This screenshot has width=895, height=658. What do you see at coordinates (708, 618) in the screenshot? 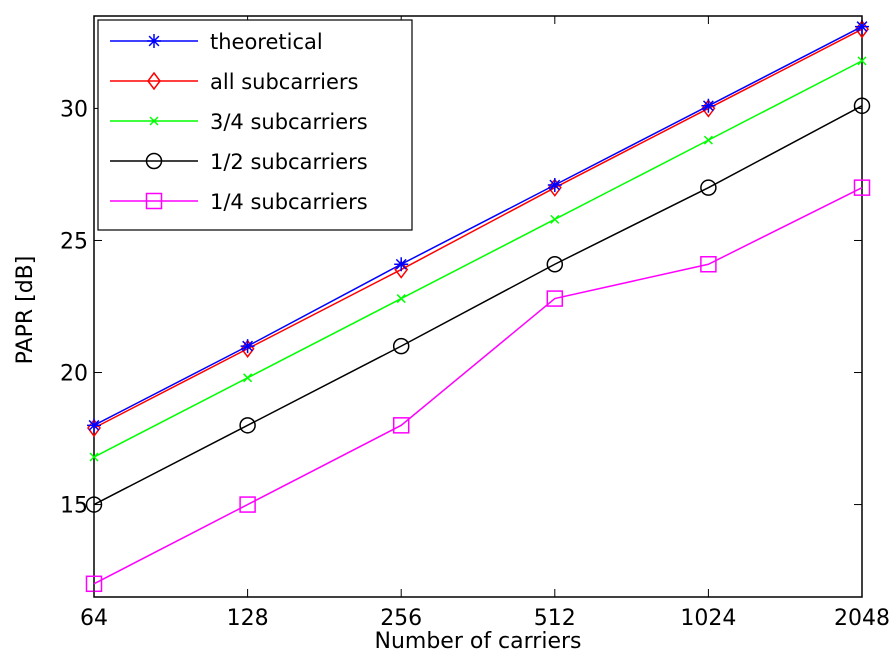
I see `x-tick-label: 1024` at bounding box center [708, 618].